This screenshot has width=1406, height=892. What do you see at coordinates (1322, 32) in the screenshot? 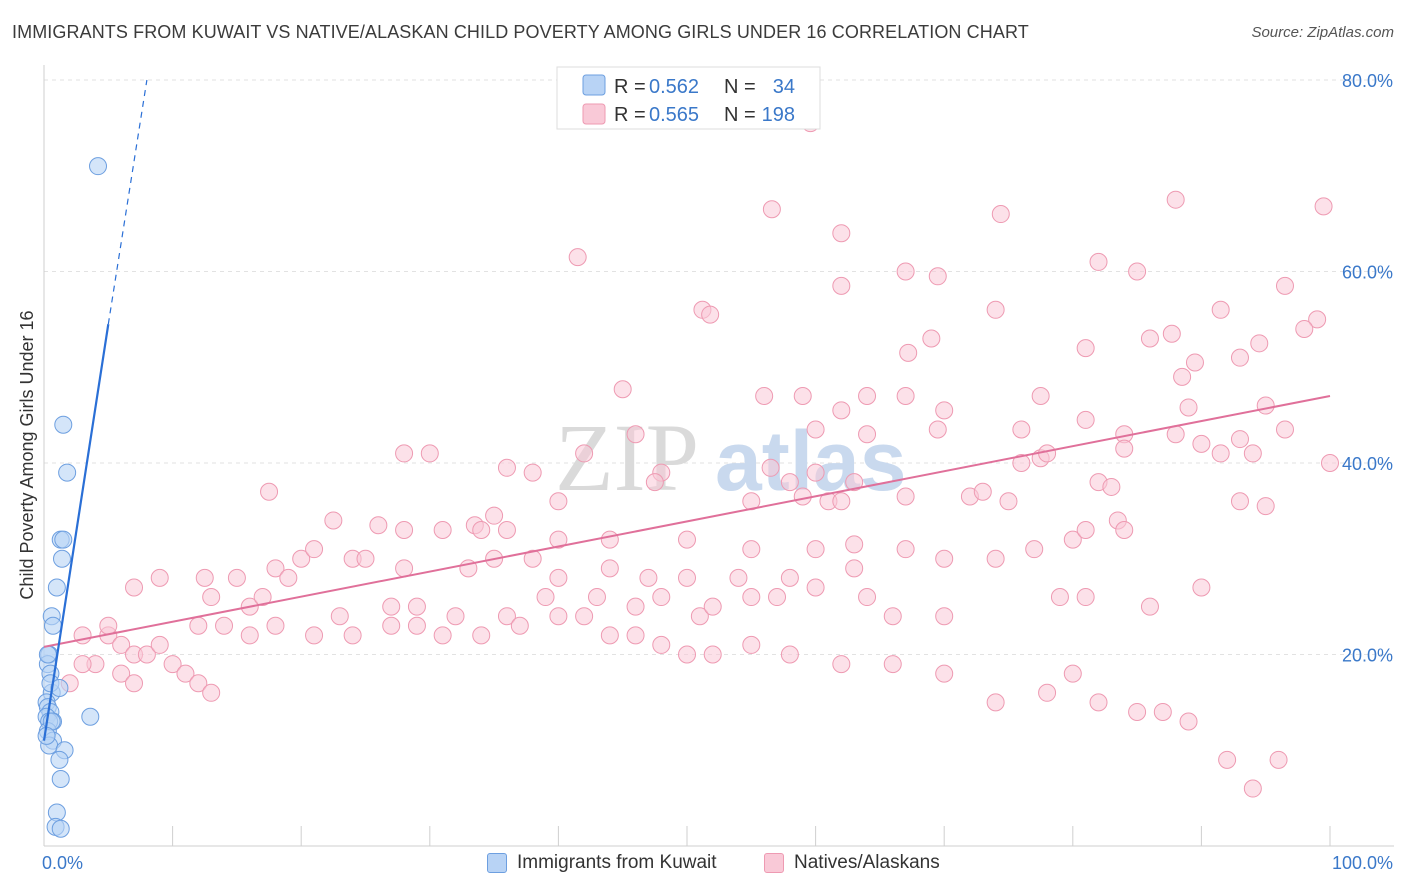
I see `source-label: Source: ZipAtlas.com` at bounding box center [1322, 32].